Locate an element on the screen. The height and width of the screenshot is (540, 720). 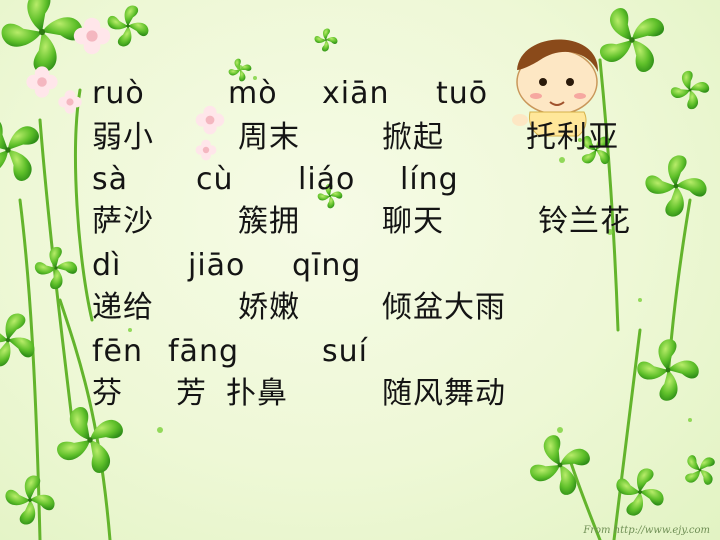
hanzi-row-4: 芬 芳 扑鼻 随风舞动 is located at coordinates (360, 394).